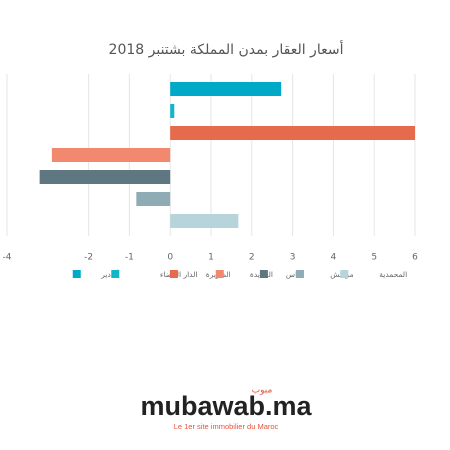 This screenshot has height=450, width=450. I want to click on x-tick-label: 1, so click(211, 258).